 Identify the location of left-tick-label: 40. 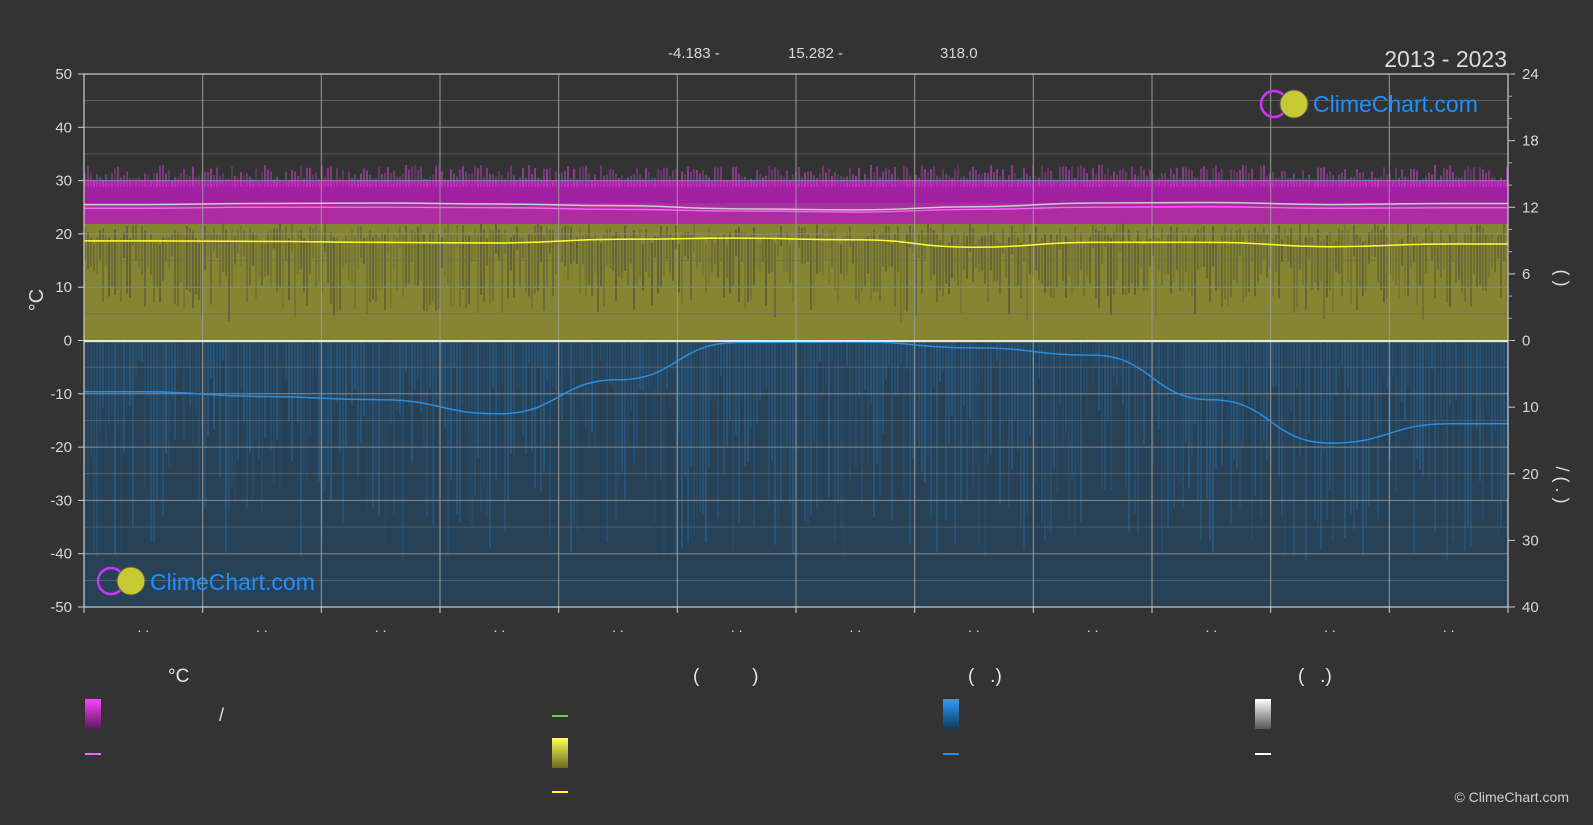
(63, 127).